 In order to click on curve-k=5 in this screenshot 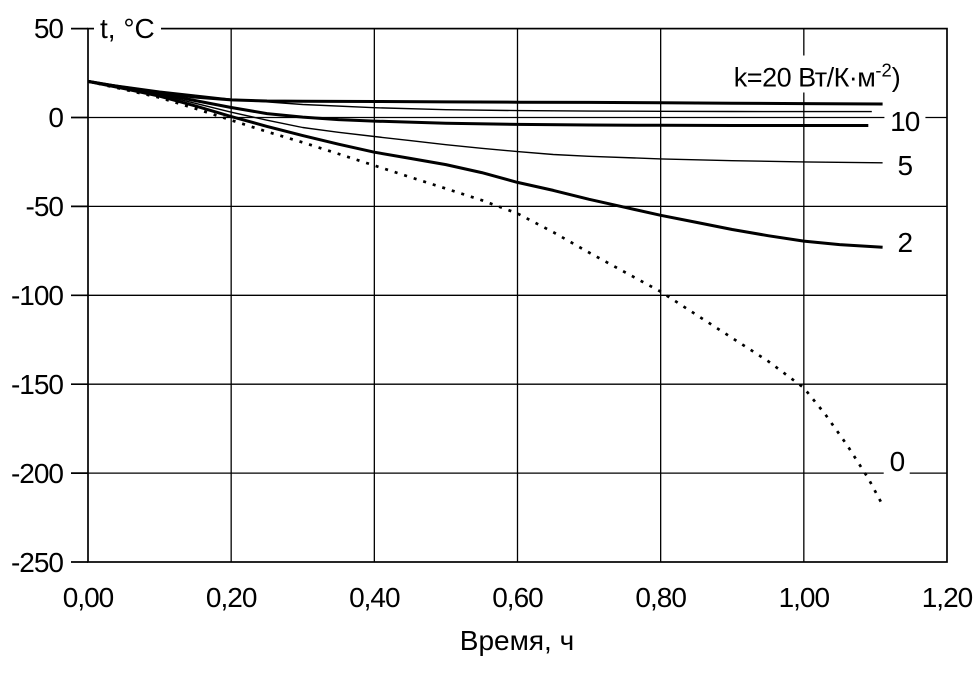, I will do `click(485, 122)`.